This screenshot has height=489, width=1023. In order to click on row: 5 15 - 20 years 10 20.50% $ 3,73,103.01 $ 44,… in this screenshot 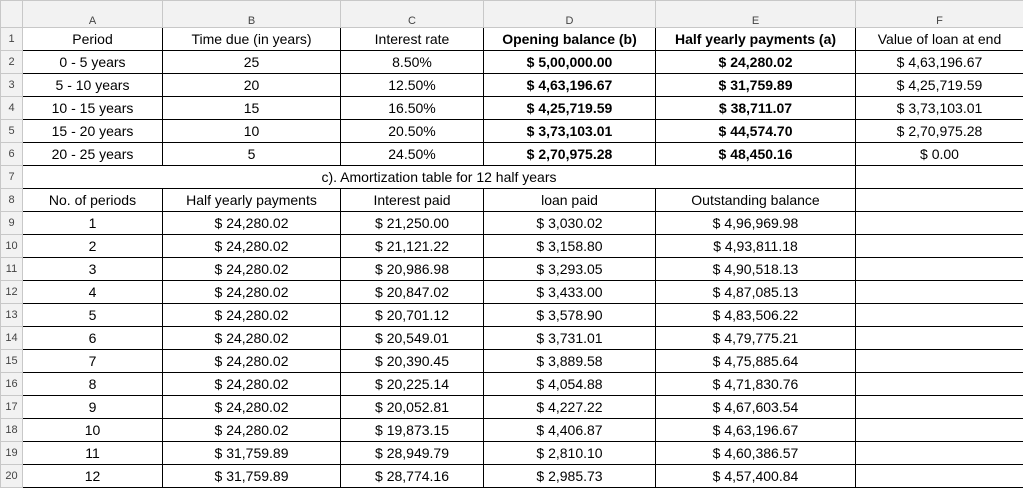, I will do `click(511, 131)`.